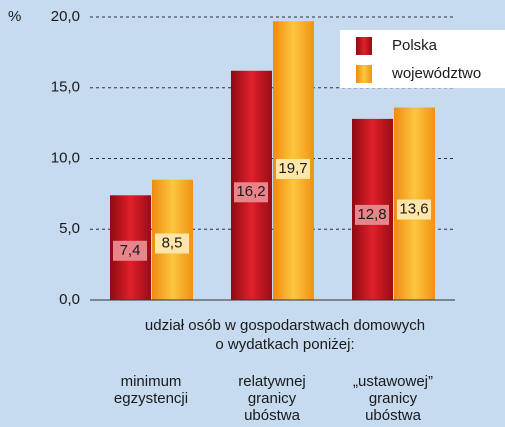  I want to click on value-label: 7,4, so click(130, 250).